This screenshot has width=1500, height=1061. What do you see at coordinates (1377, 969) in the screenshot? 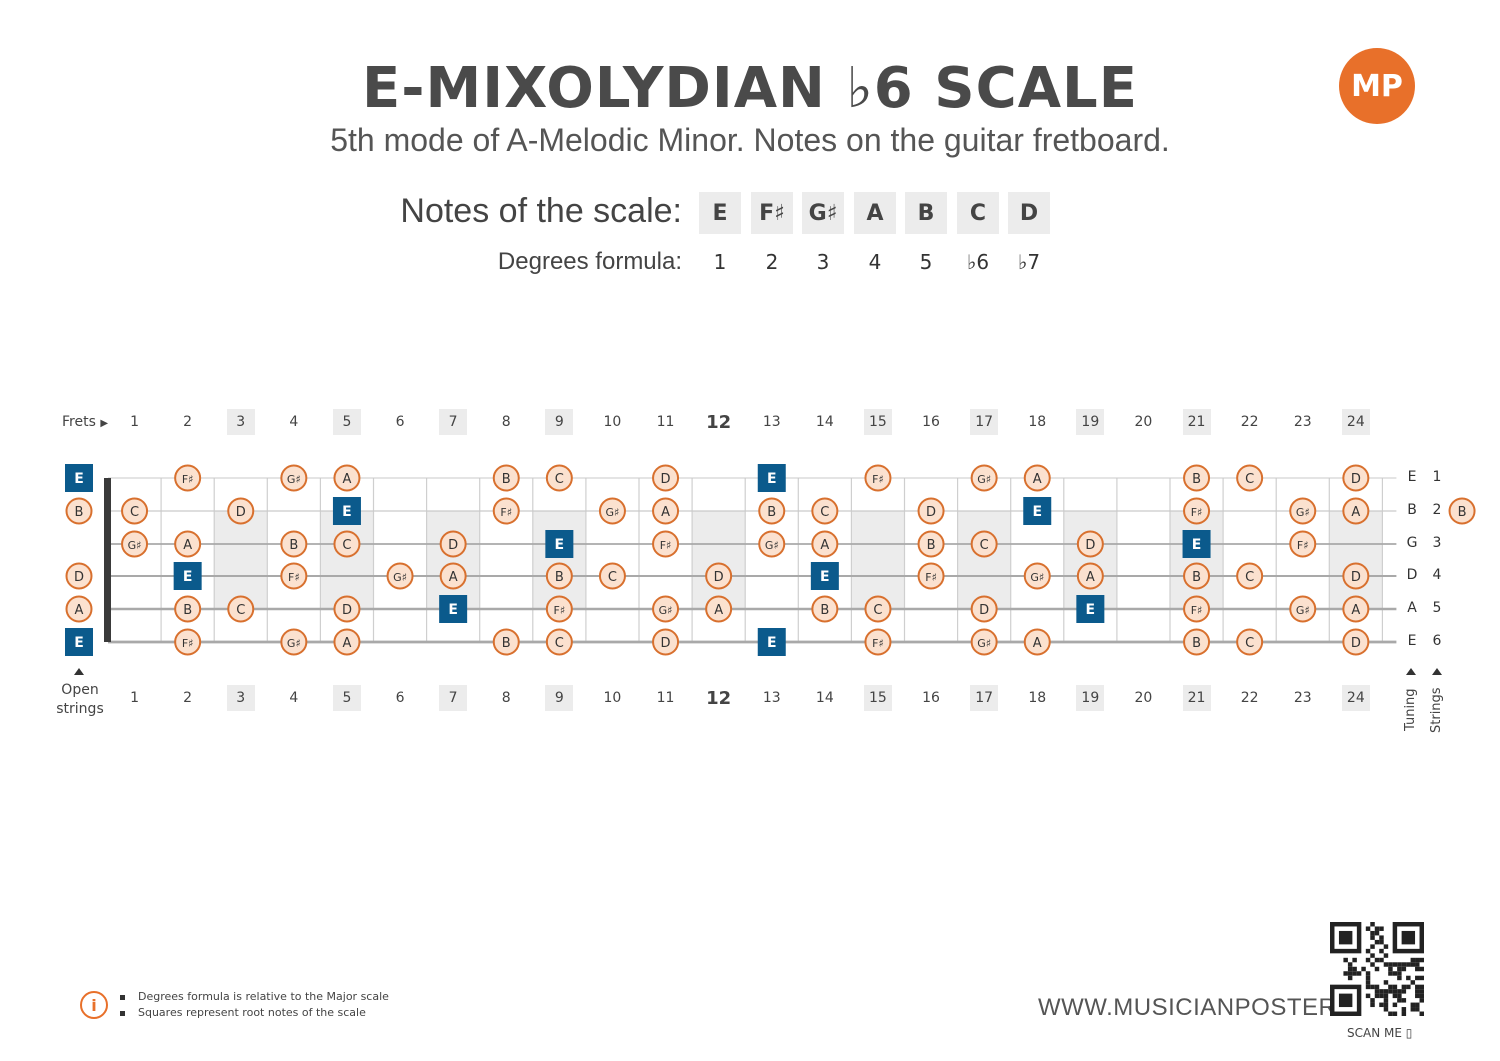
I see `qr-code-icon` at bounding box center [1377, 969].